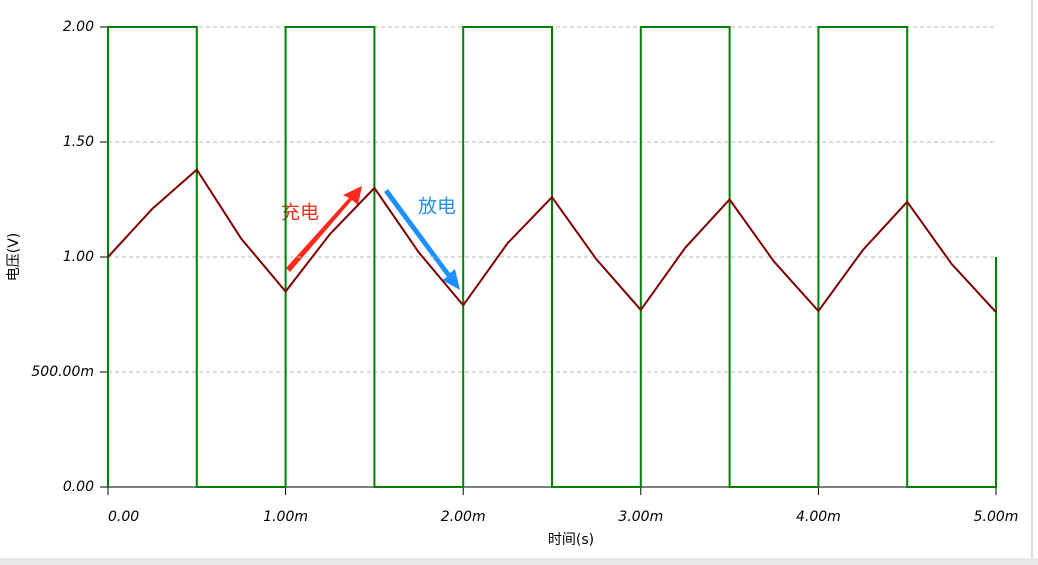 The image size is (1038, 565). I want to click on y-tick-label: 500.00m, so click(62, 372).